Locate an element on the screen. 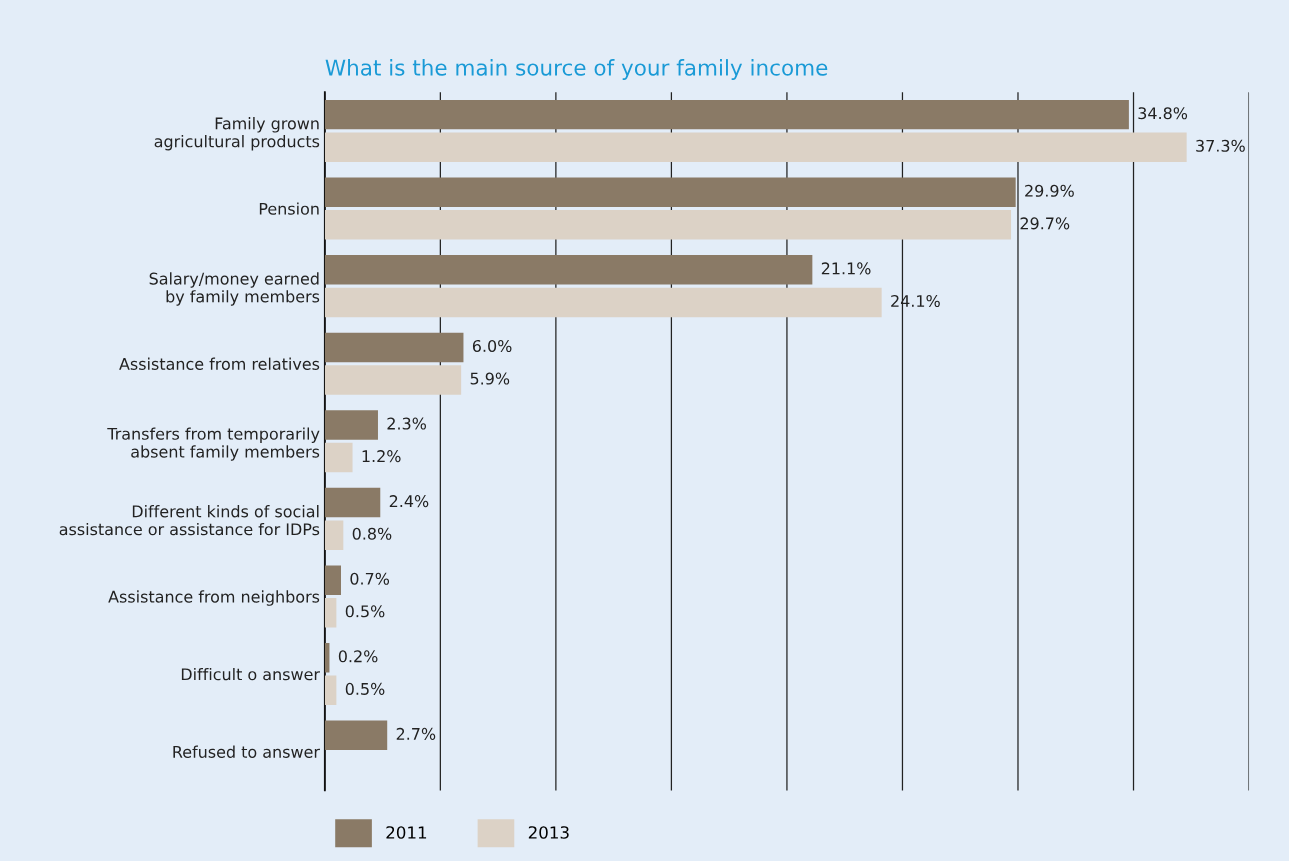 The height and width of the screenshot is (861, 1289). y-tick-label: Different kinds of social assistance or assistance for IDPs is located at coordinates (189, 520).